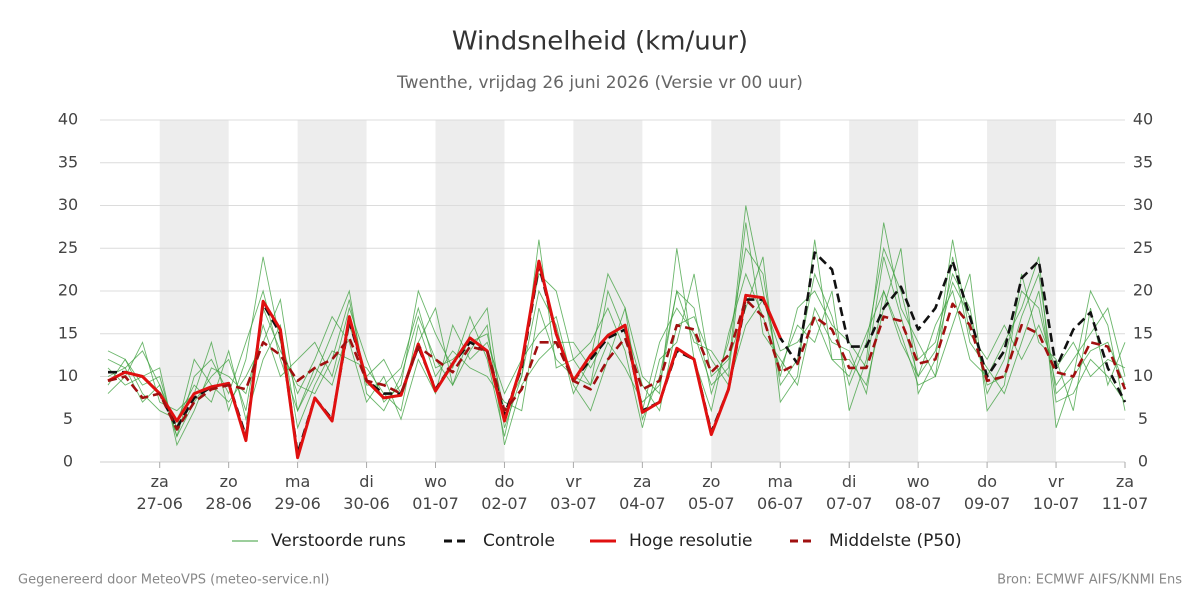  What do you see at coordinates (159, 492) in the screenshot?
I see `x-tick-label: za 27-06` at bounding box center [159, 492].